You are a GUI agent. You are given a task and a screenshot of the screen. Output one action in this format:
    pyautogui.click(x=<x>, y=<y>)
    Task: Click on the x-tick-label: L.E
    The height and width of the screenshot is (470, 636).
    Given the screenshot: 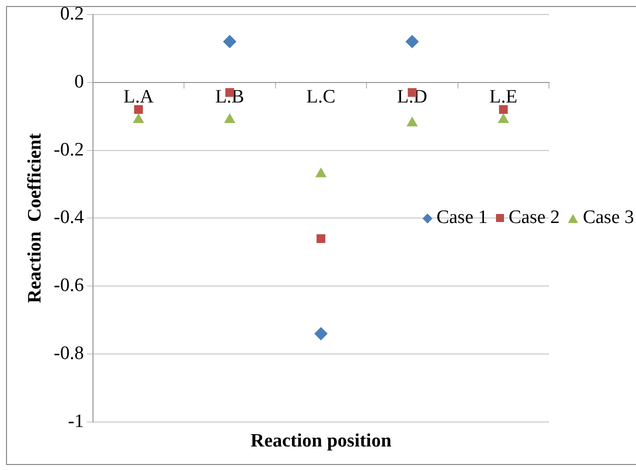 What is the action you would take?
    pyautogui.click(x=503, y=97)
    